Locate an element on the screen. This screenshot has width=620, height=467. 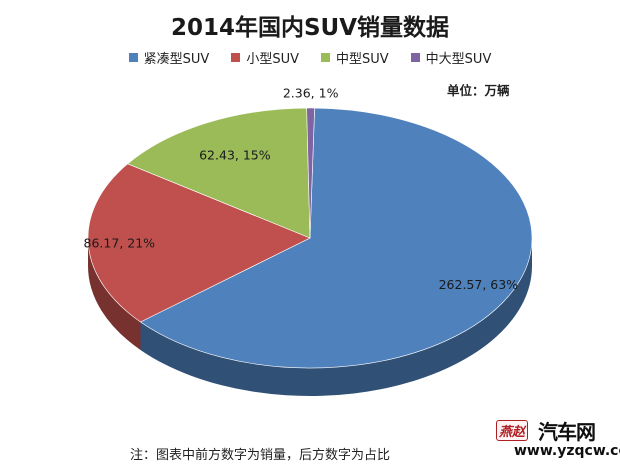
pie-slice-side is located at coordinates (114, 294).